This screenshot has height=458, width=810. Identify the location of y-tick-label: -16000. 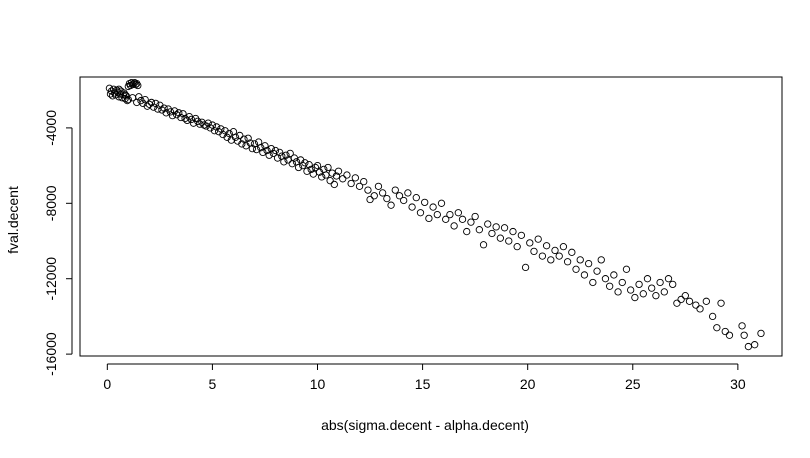
(51, 354).